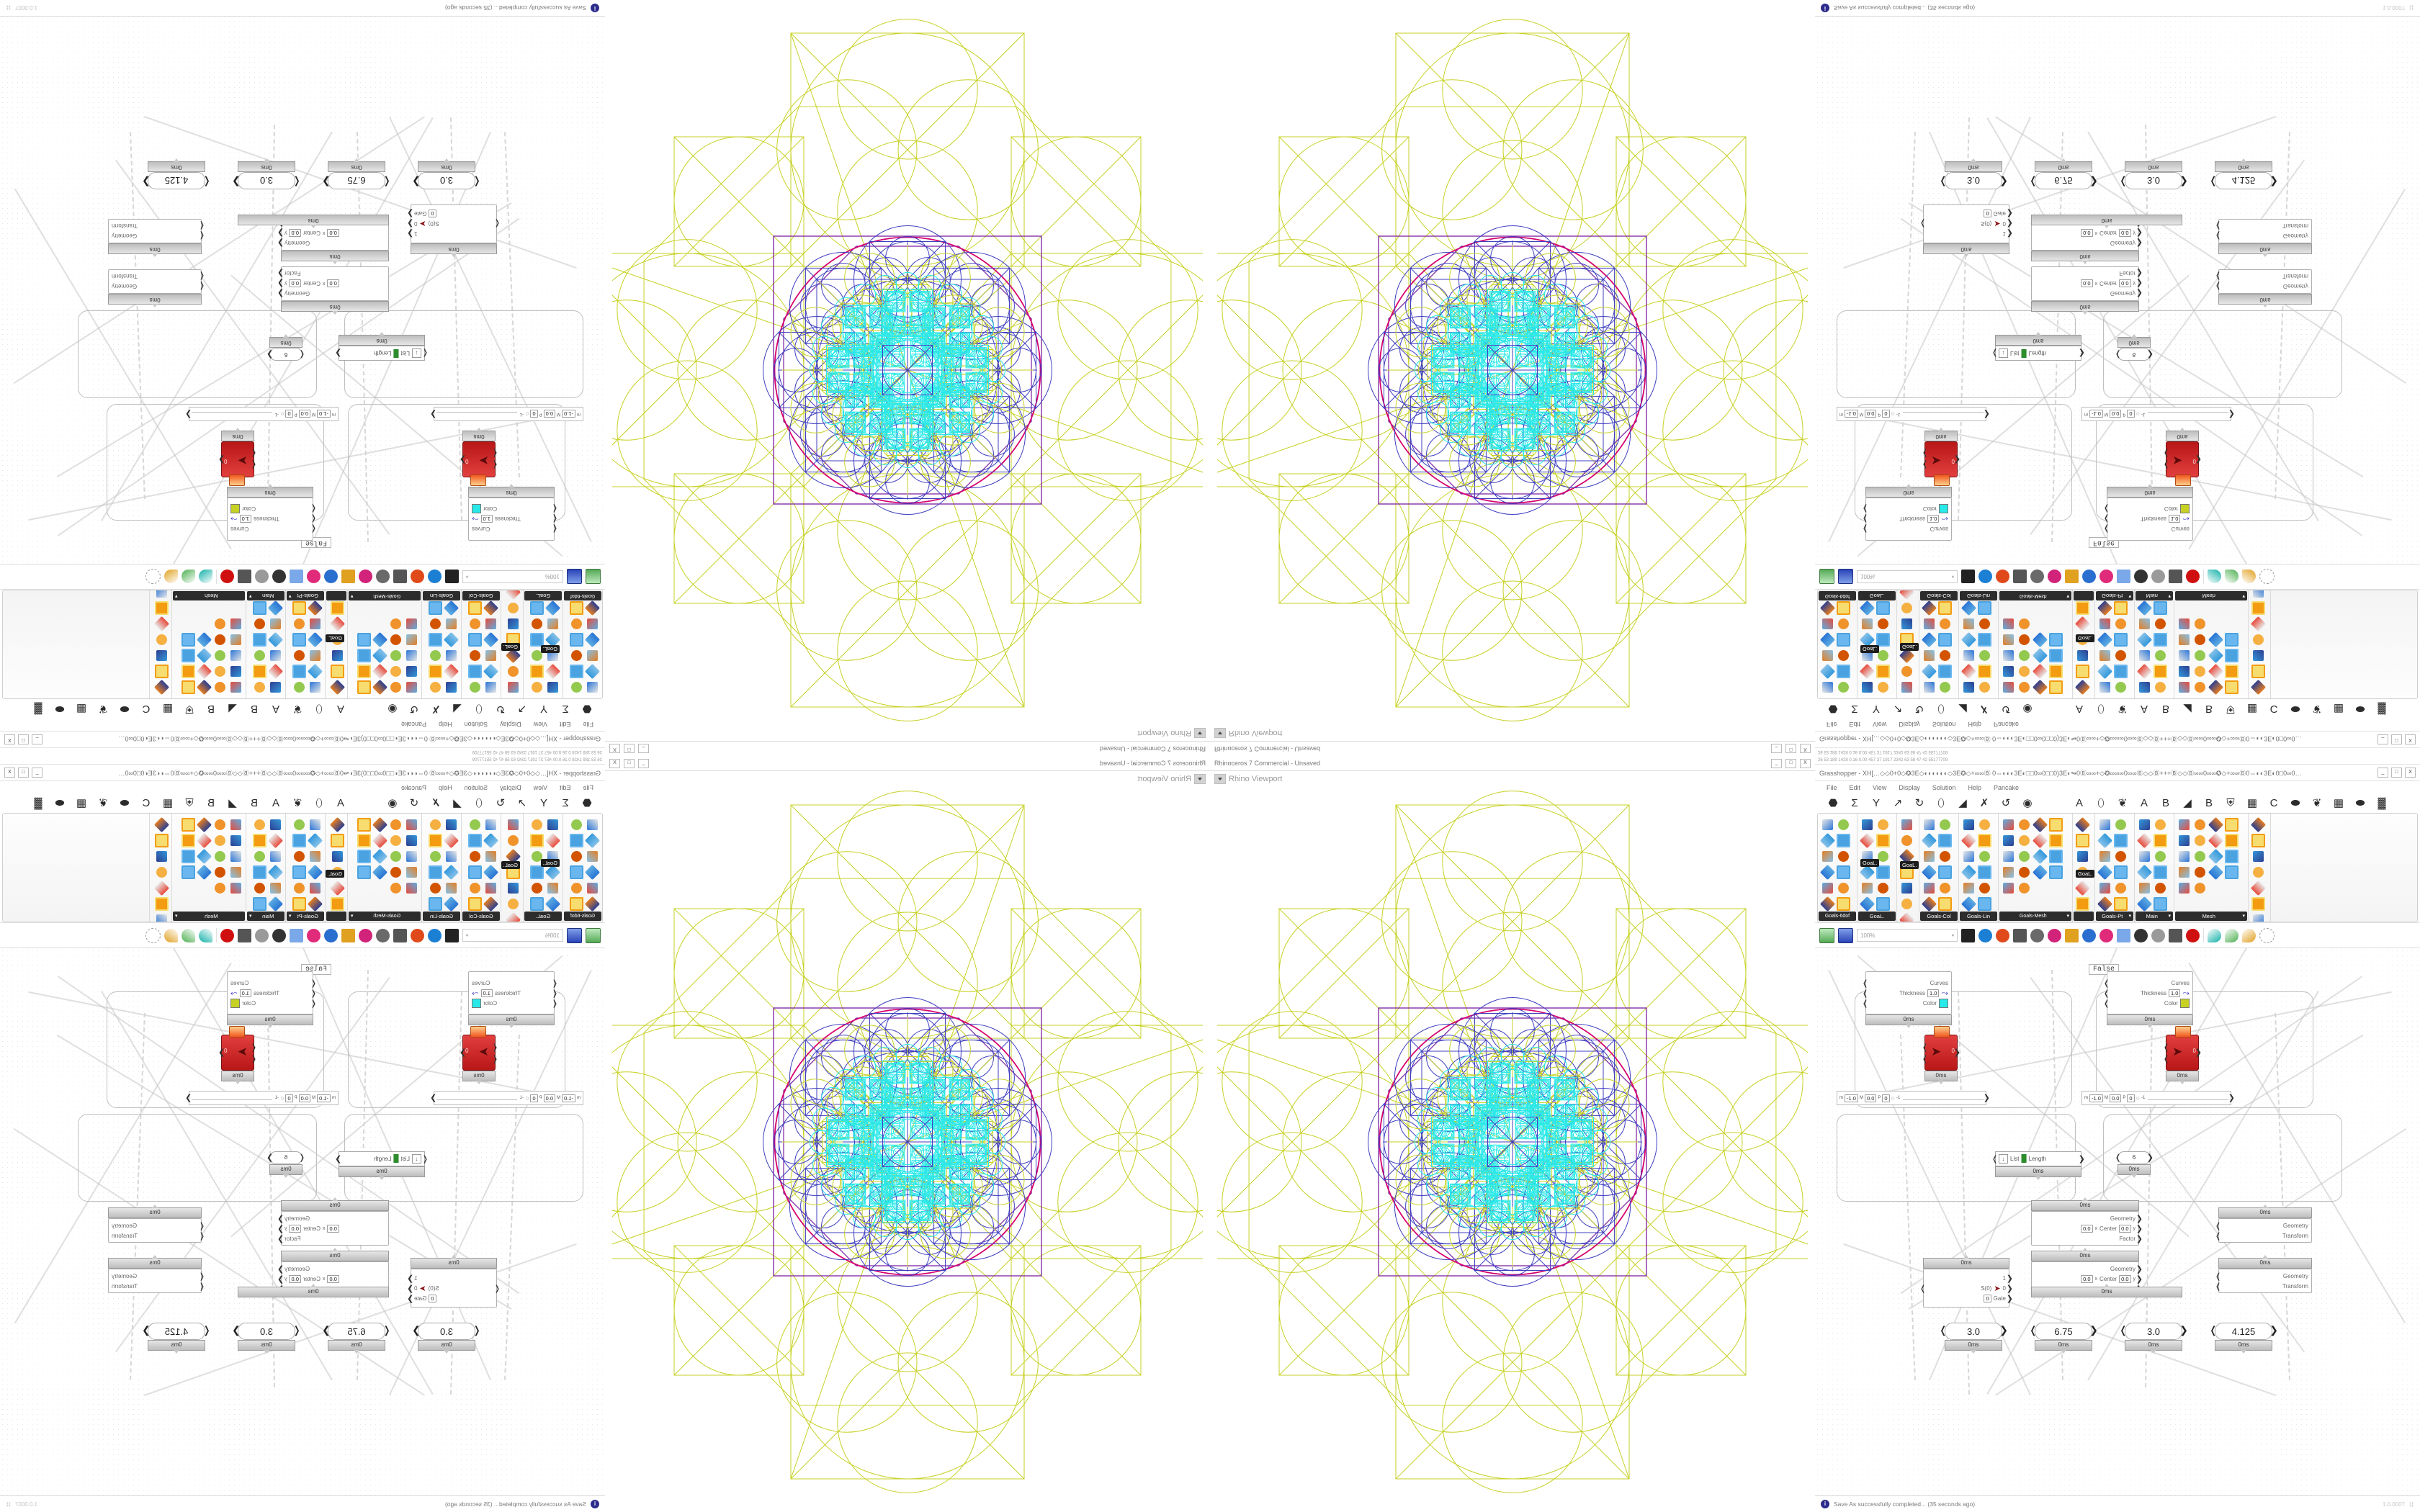 This screenshot has width=2420, height=1512. What do you see at coordinates (2079, 709) in the screenshot?
I see `addon-tab-0: A` at bounding box center [2079, 709].